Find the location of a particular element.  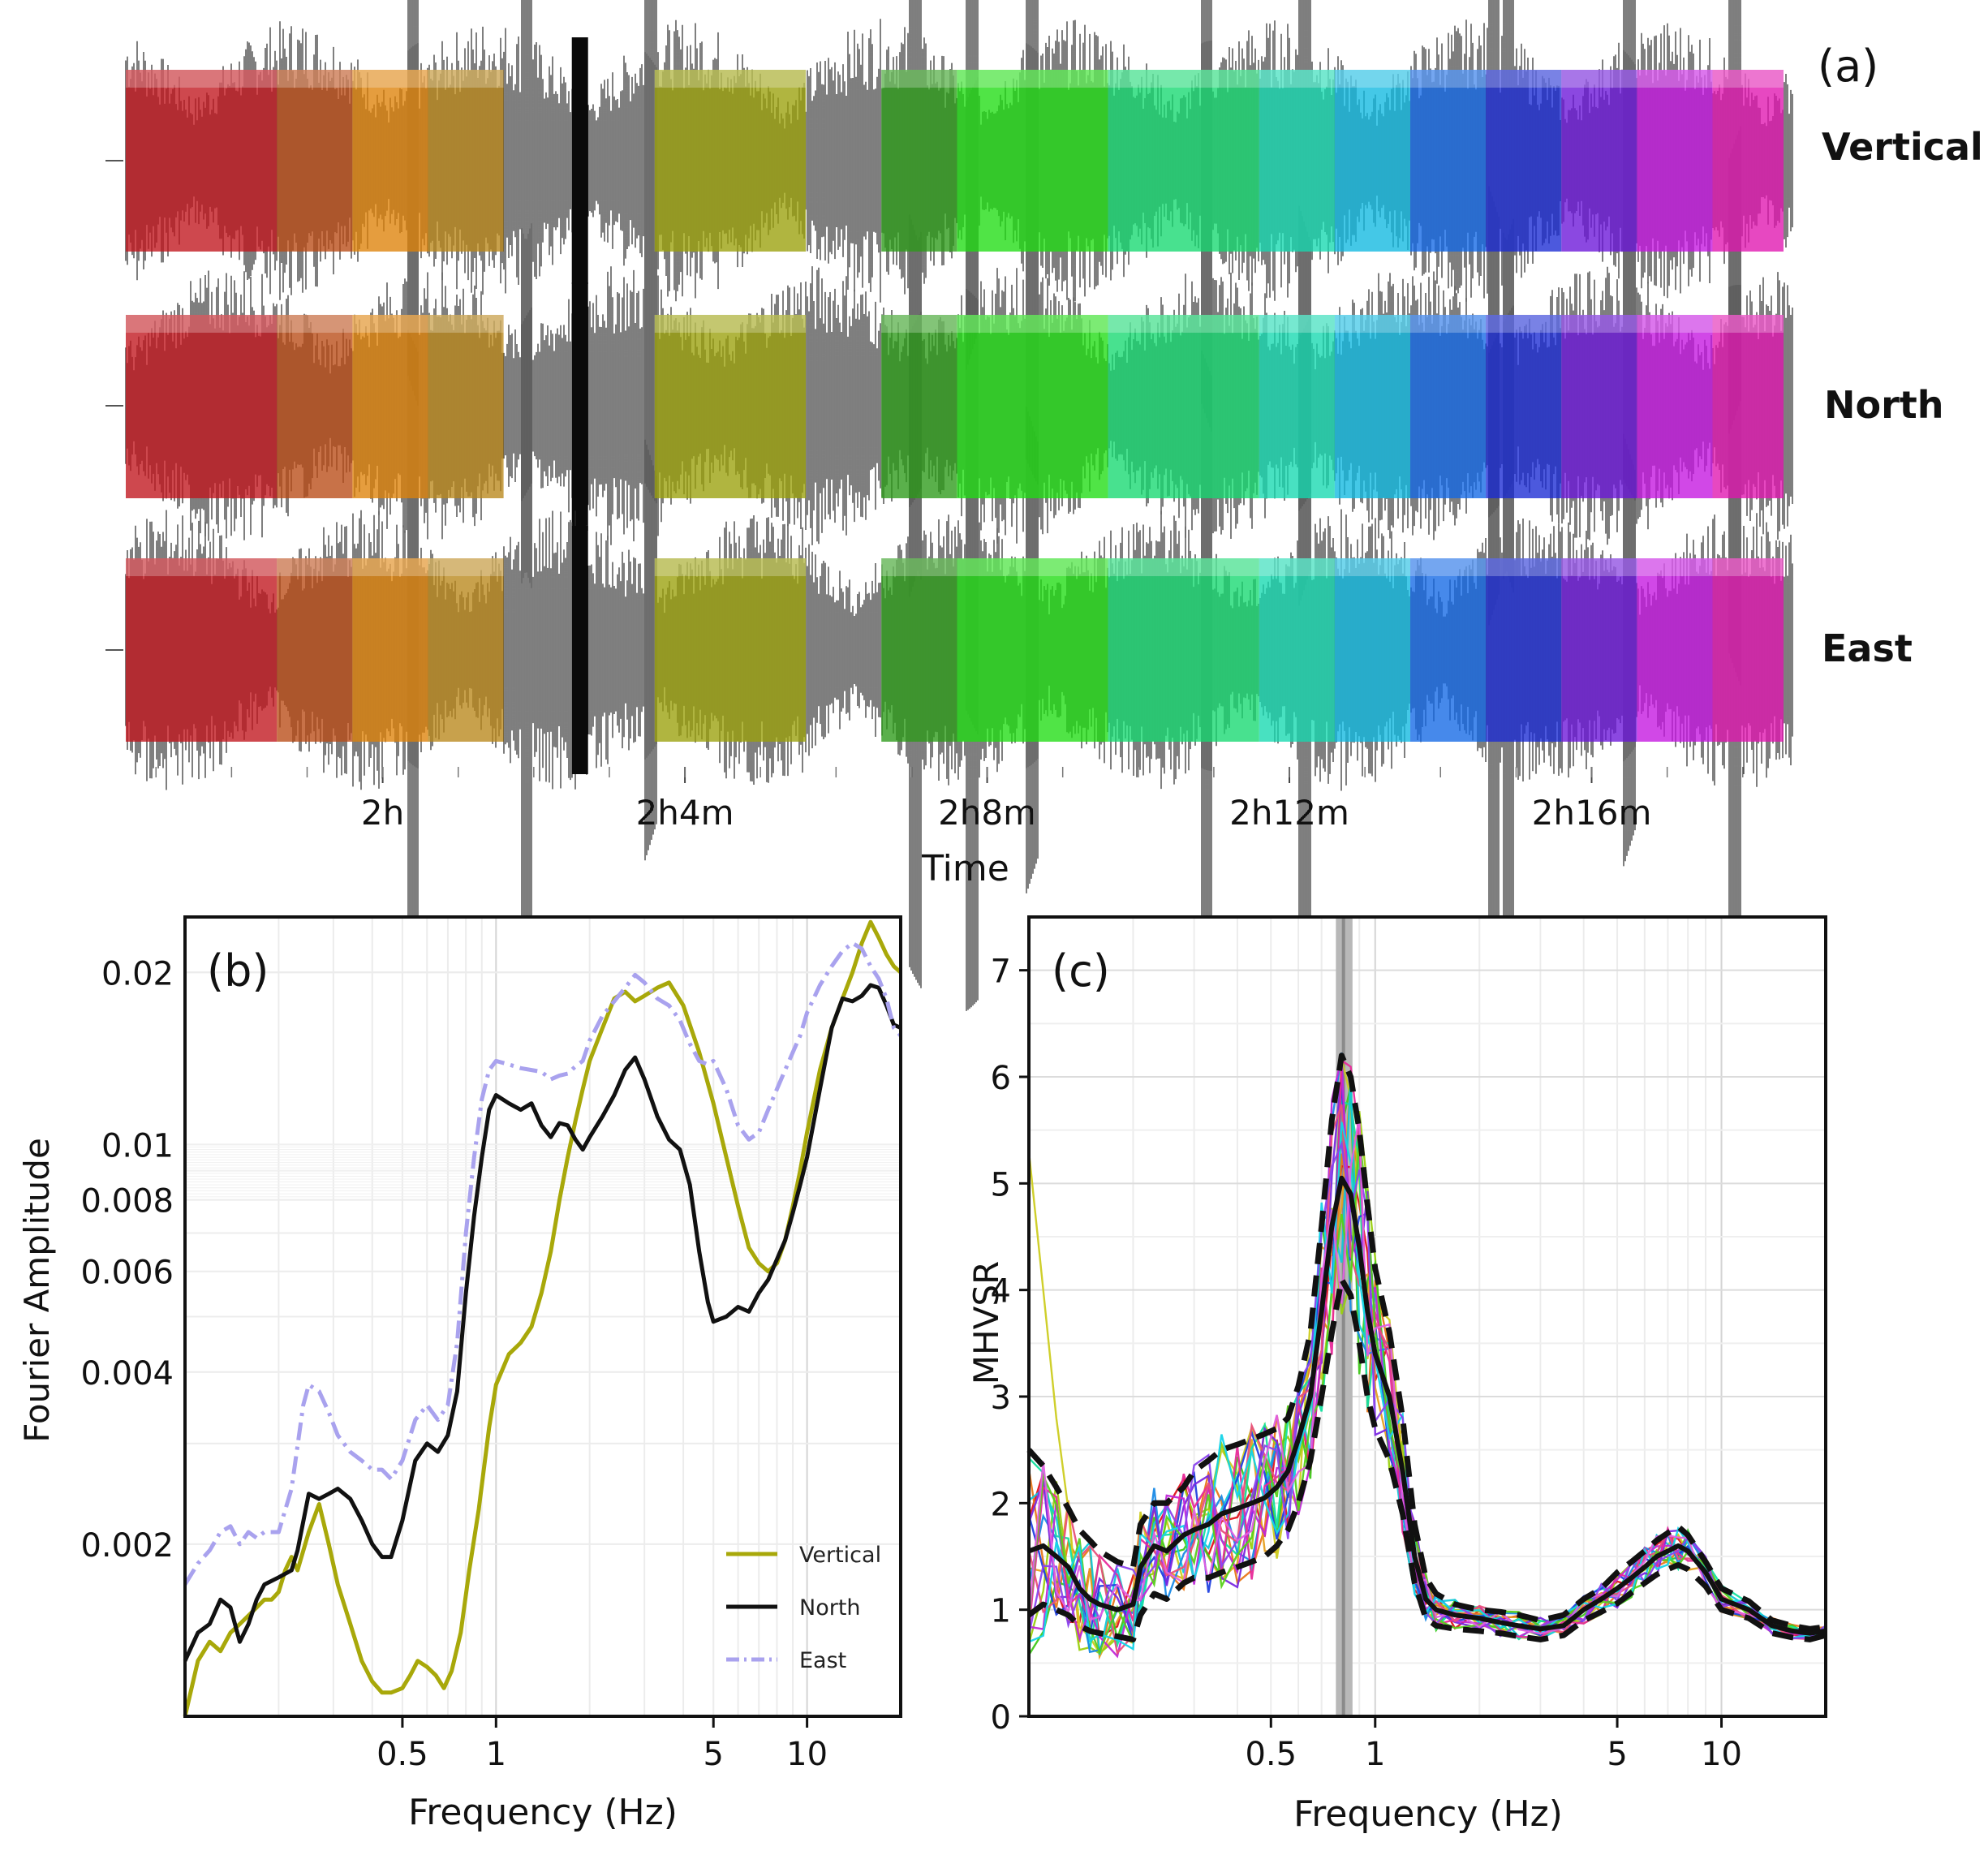

panel-c-window-curves is located at coordinates (1427, 1356).